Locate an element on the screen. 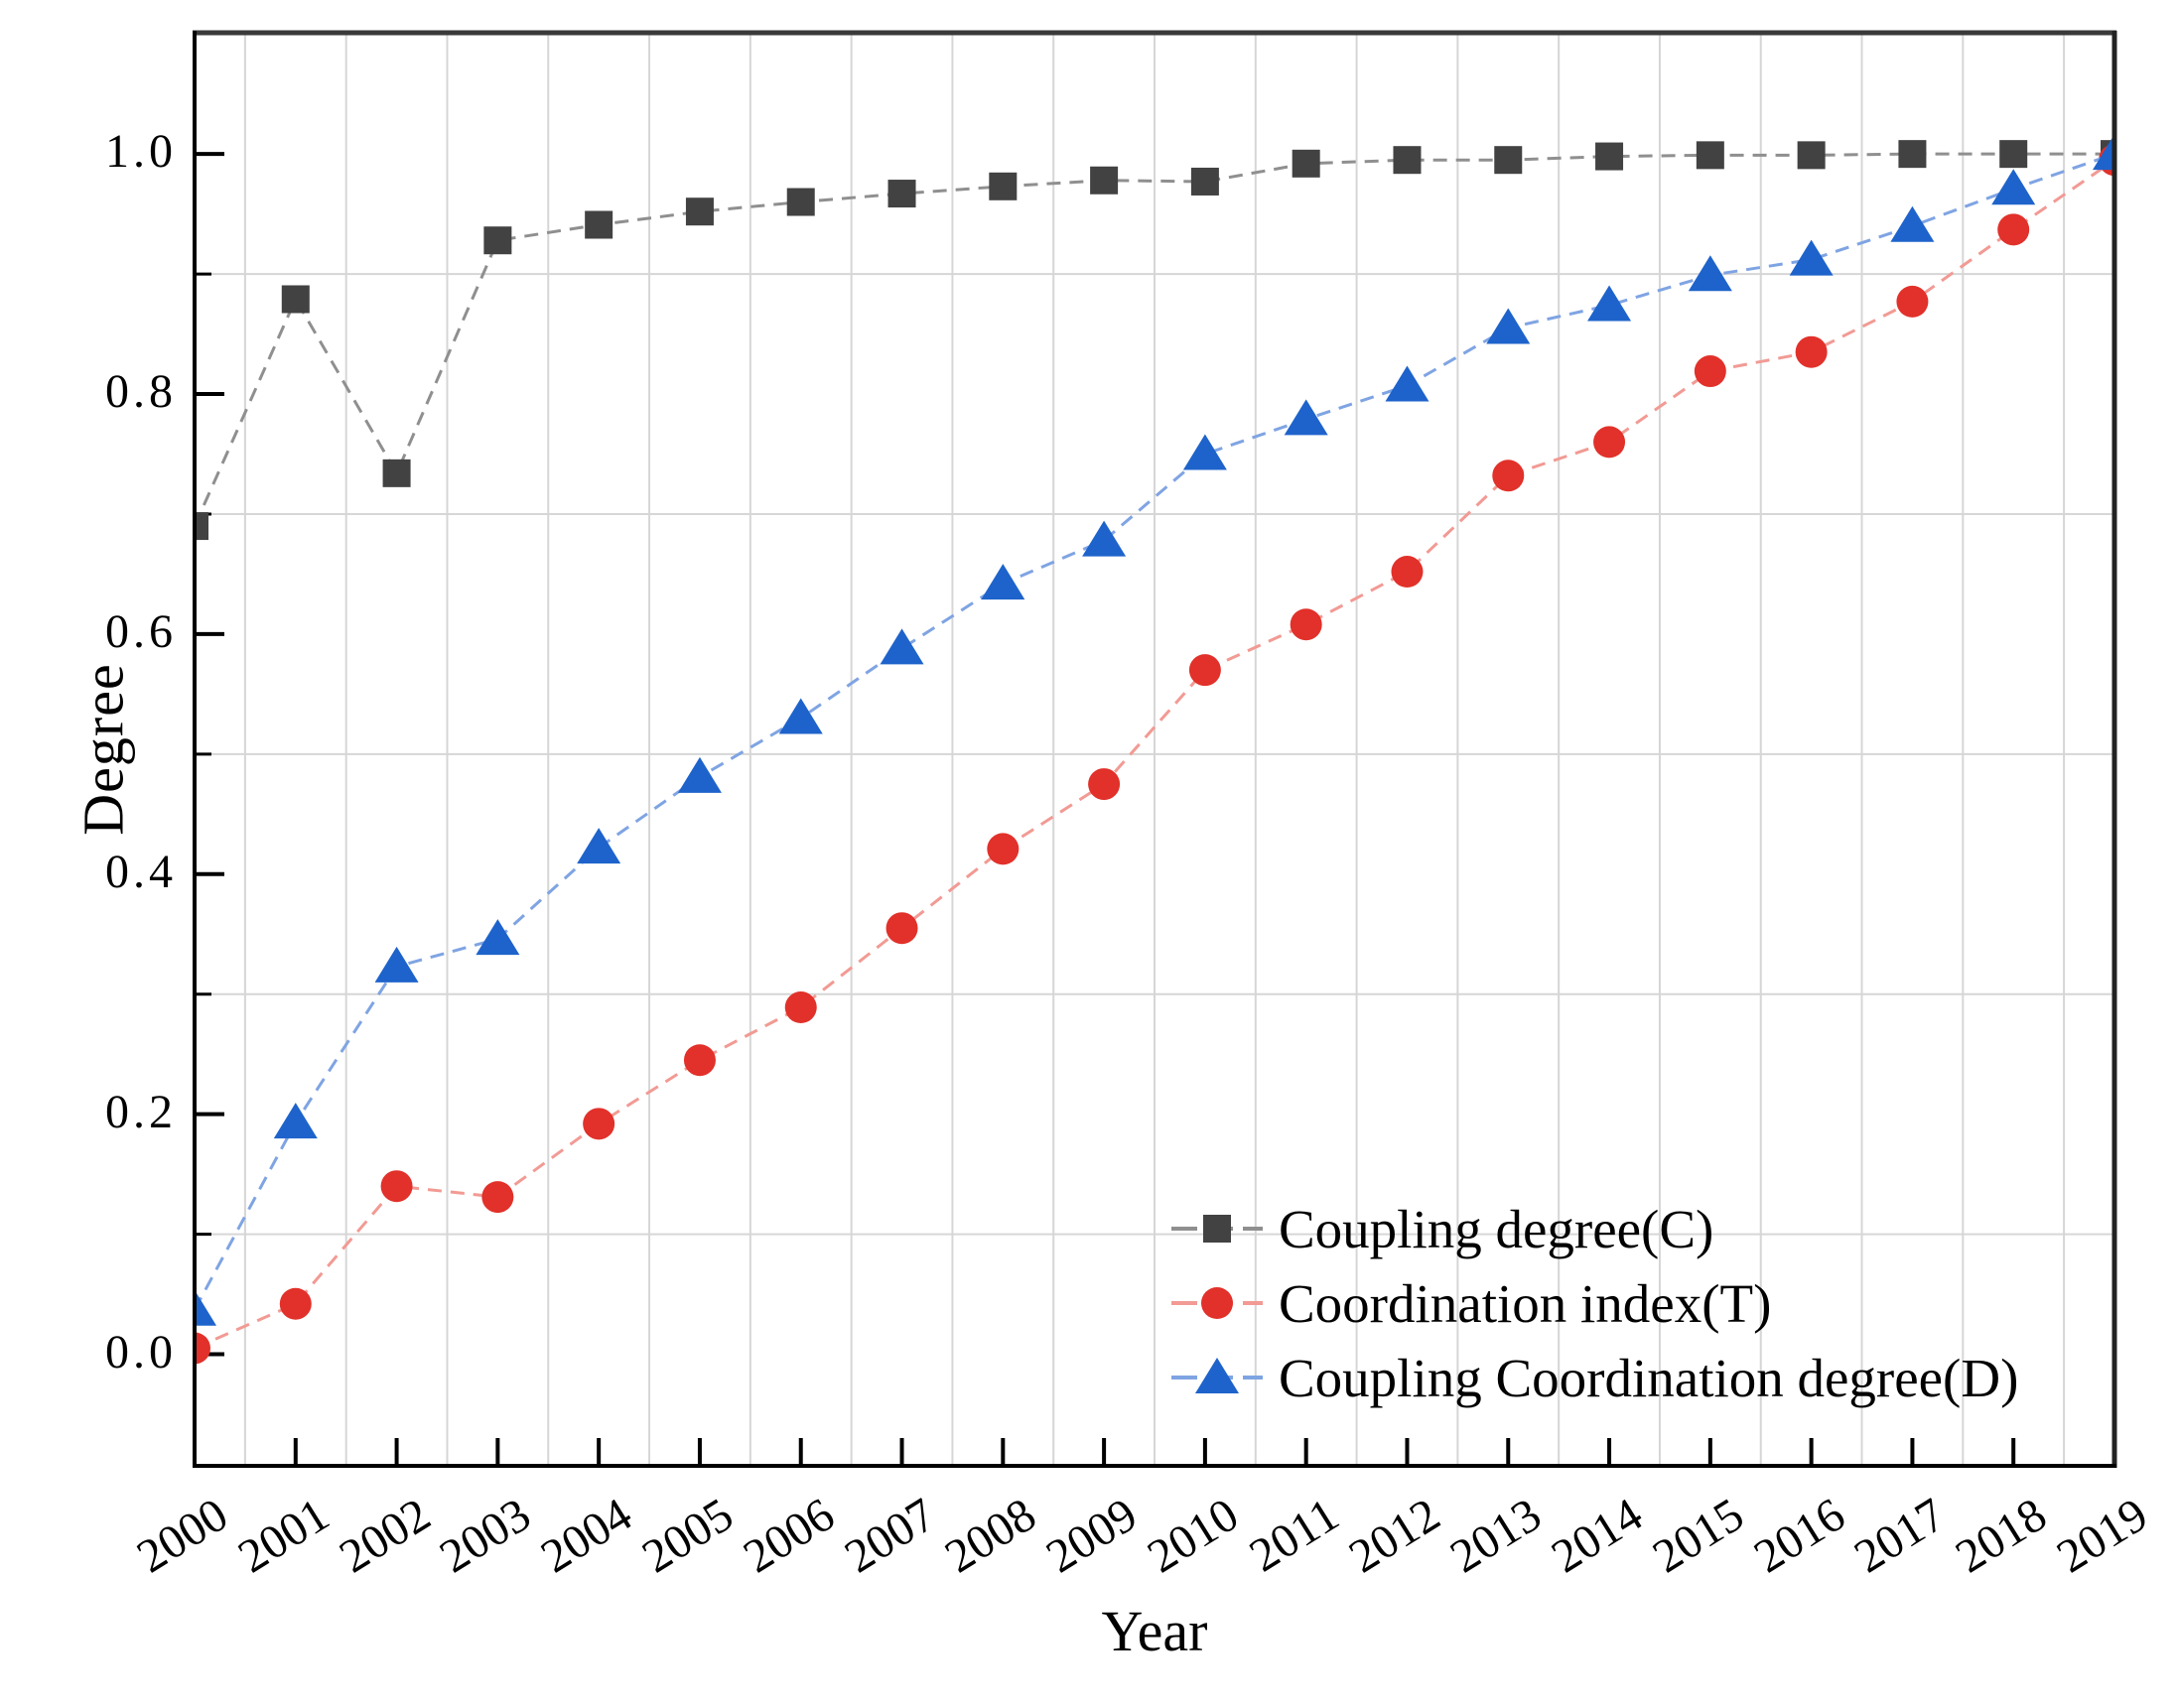  legend-circle-marker-icon is located at coordinates (1217, 1303).